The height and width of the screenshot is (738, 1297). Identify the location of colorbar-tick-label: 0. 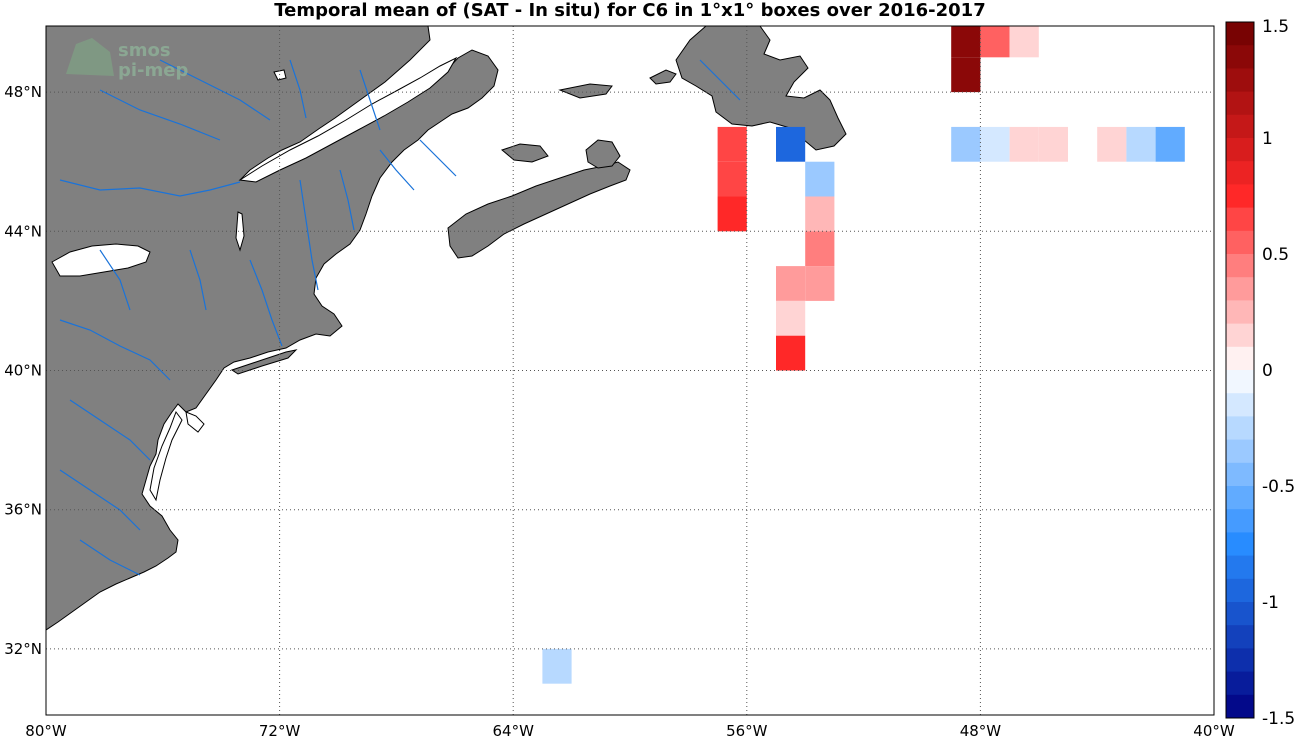
(1267, 371).